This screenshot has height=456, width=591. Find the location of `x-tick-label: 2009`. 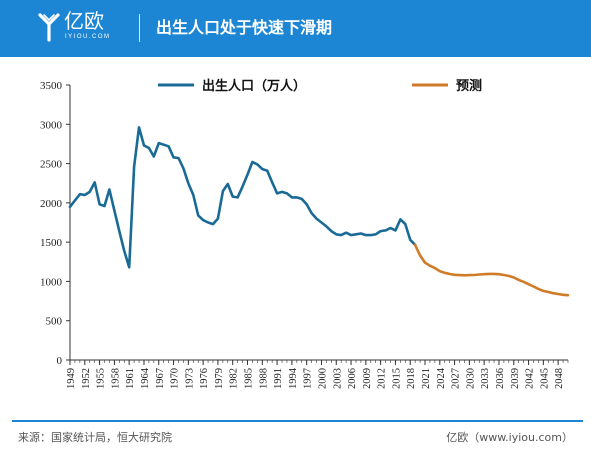

x-tick-label: 2009 is located at coordinates (367, 378).